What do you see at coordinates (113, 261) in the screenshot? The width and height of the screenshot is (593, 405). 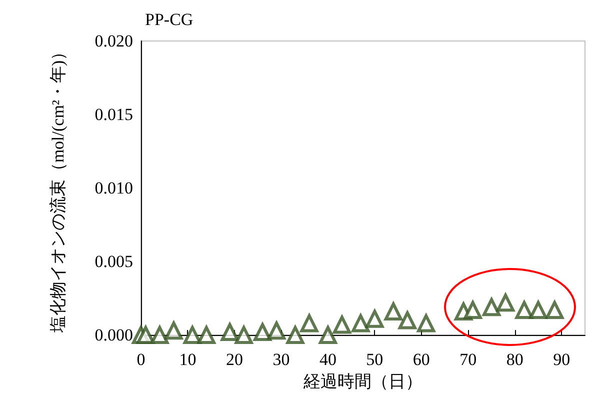 I see `y-tick-label: 0.005` at bounding box center [113, 261].